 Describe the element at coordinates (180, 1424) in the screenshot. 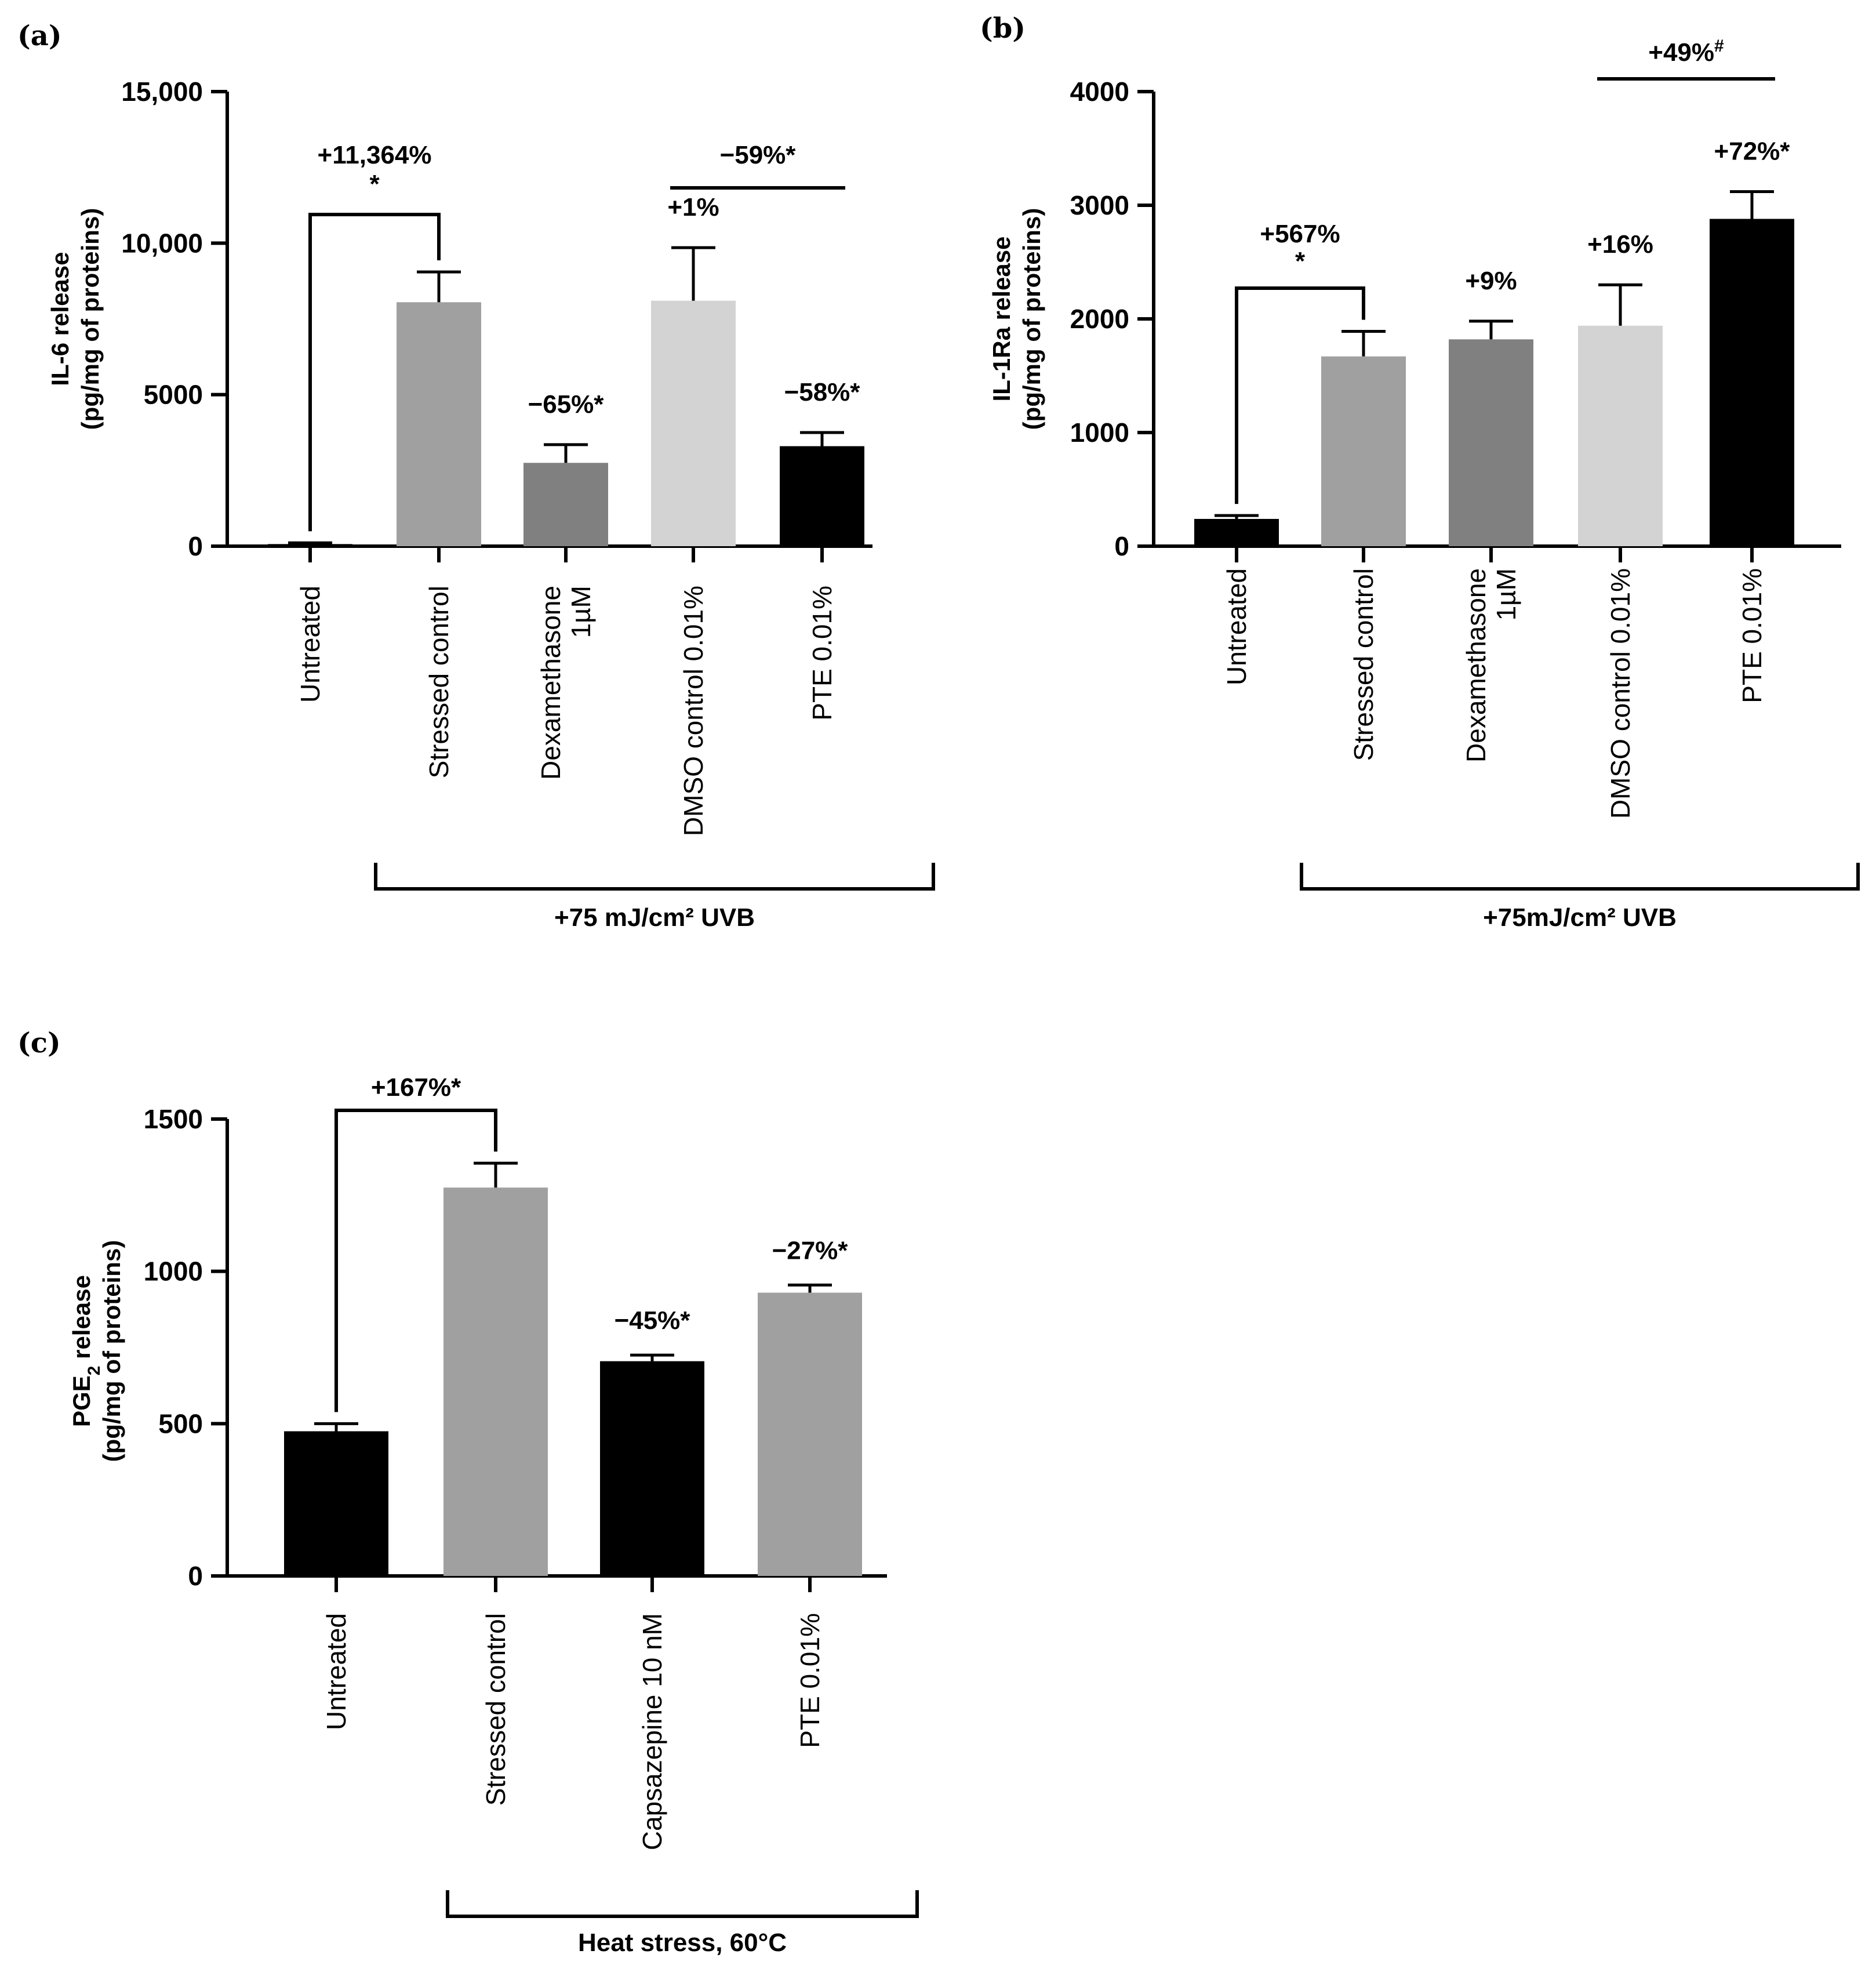

I see `y-tick-label: 500` at that location.